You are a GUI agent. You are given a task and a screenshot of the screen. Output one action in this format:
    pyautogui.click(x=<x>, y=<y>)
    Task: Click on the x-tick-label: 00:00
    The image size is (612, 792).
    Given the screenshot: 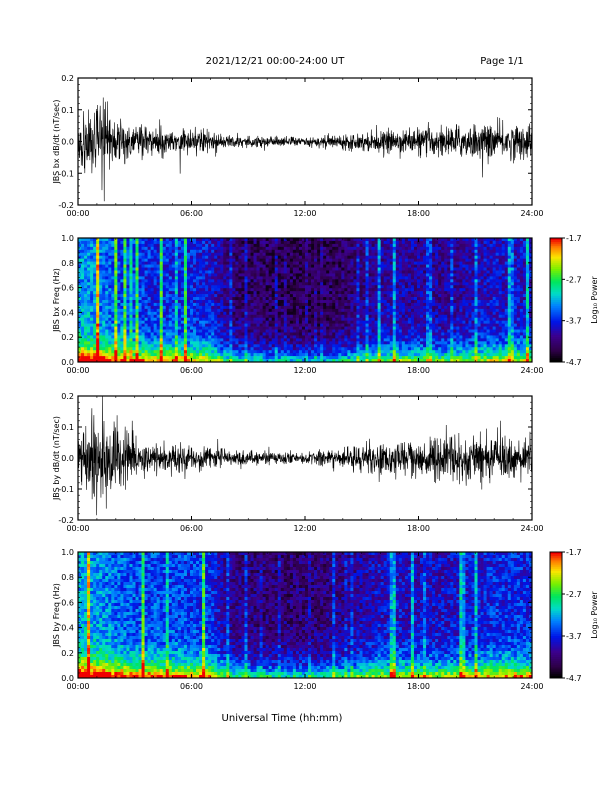 What is the action you would take?
    pyautogui.click(x=77, y=213)
    